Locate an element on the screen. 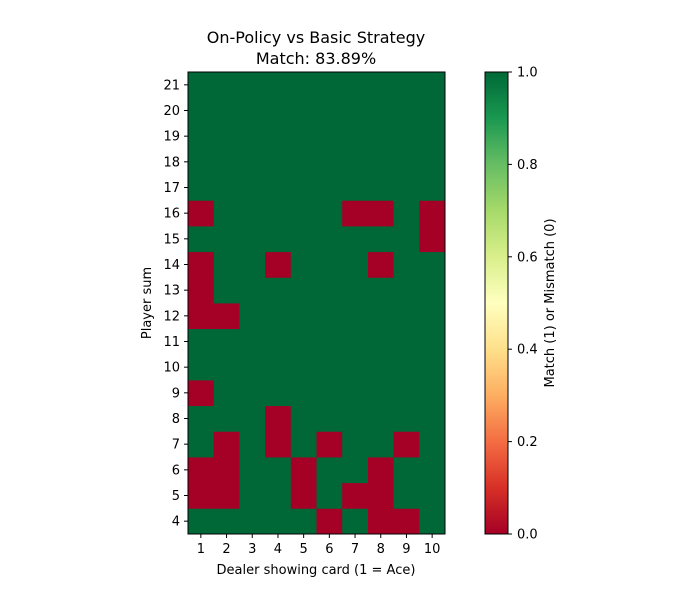 Image resolution: width=700 pixels, height=604 pixels. x-tick-label: 1 is located at coordinates (201, 549).